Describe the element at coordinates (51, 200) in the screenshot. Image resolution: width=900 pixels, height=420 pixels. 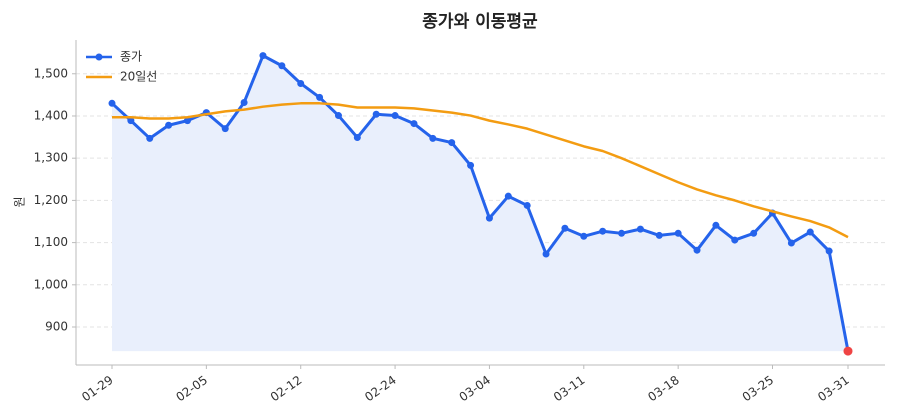
I see `y-tick-label: 1,200` at that location.